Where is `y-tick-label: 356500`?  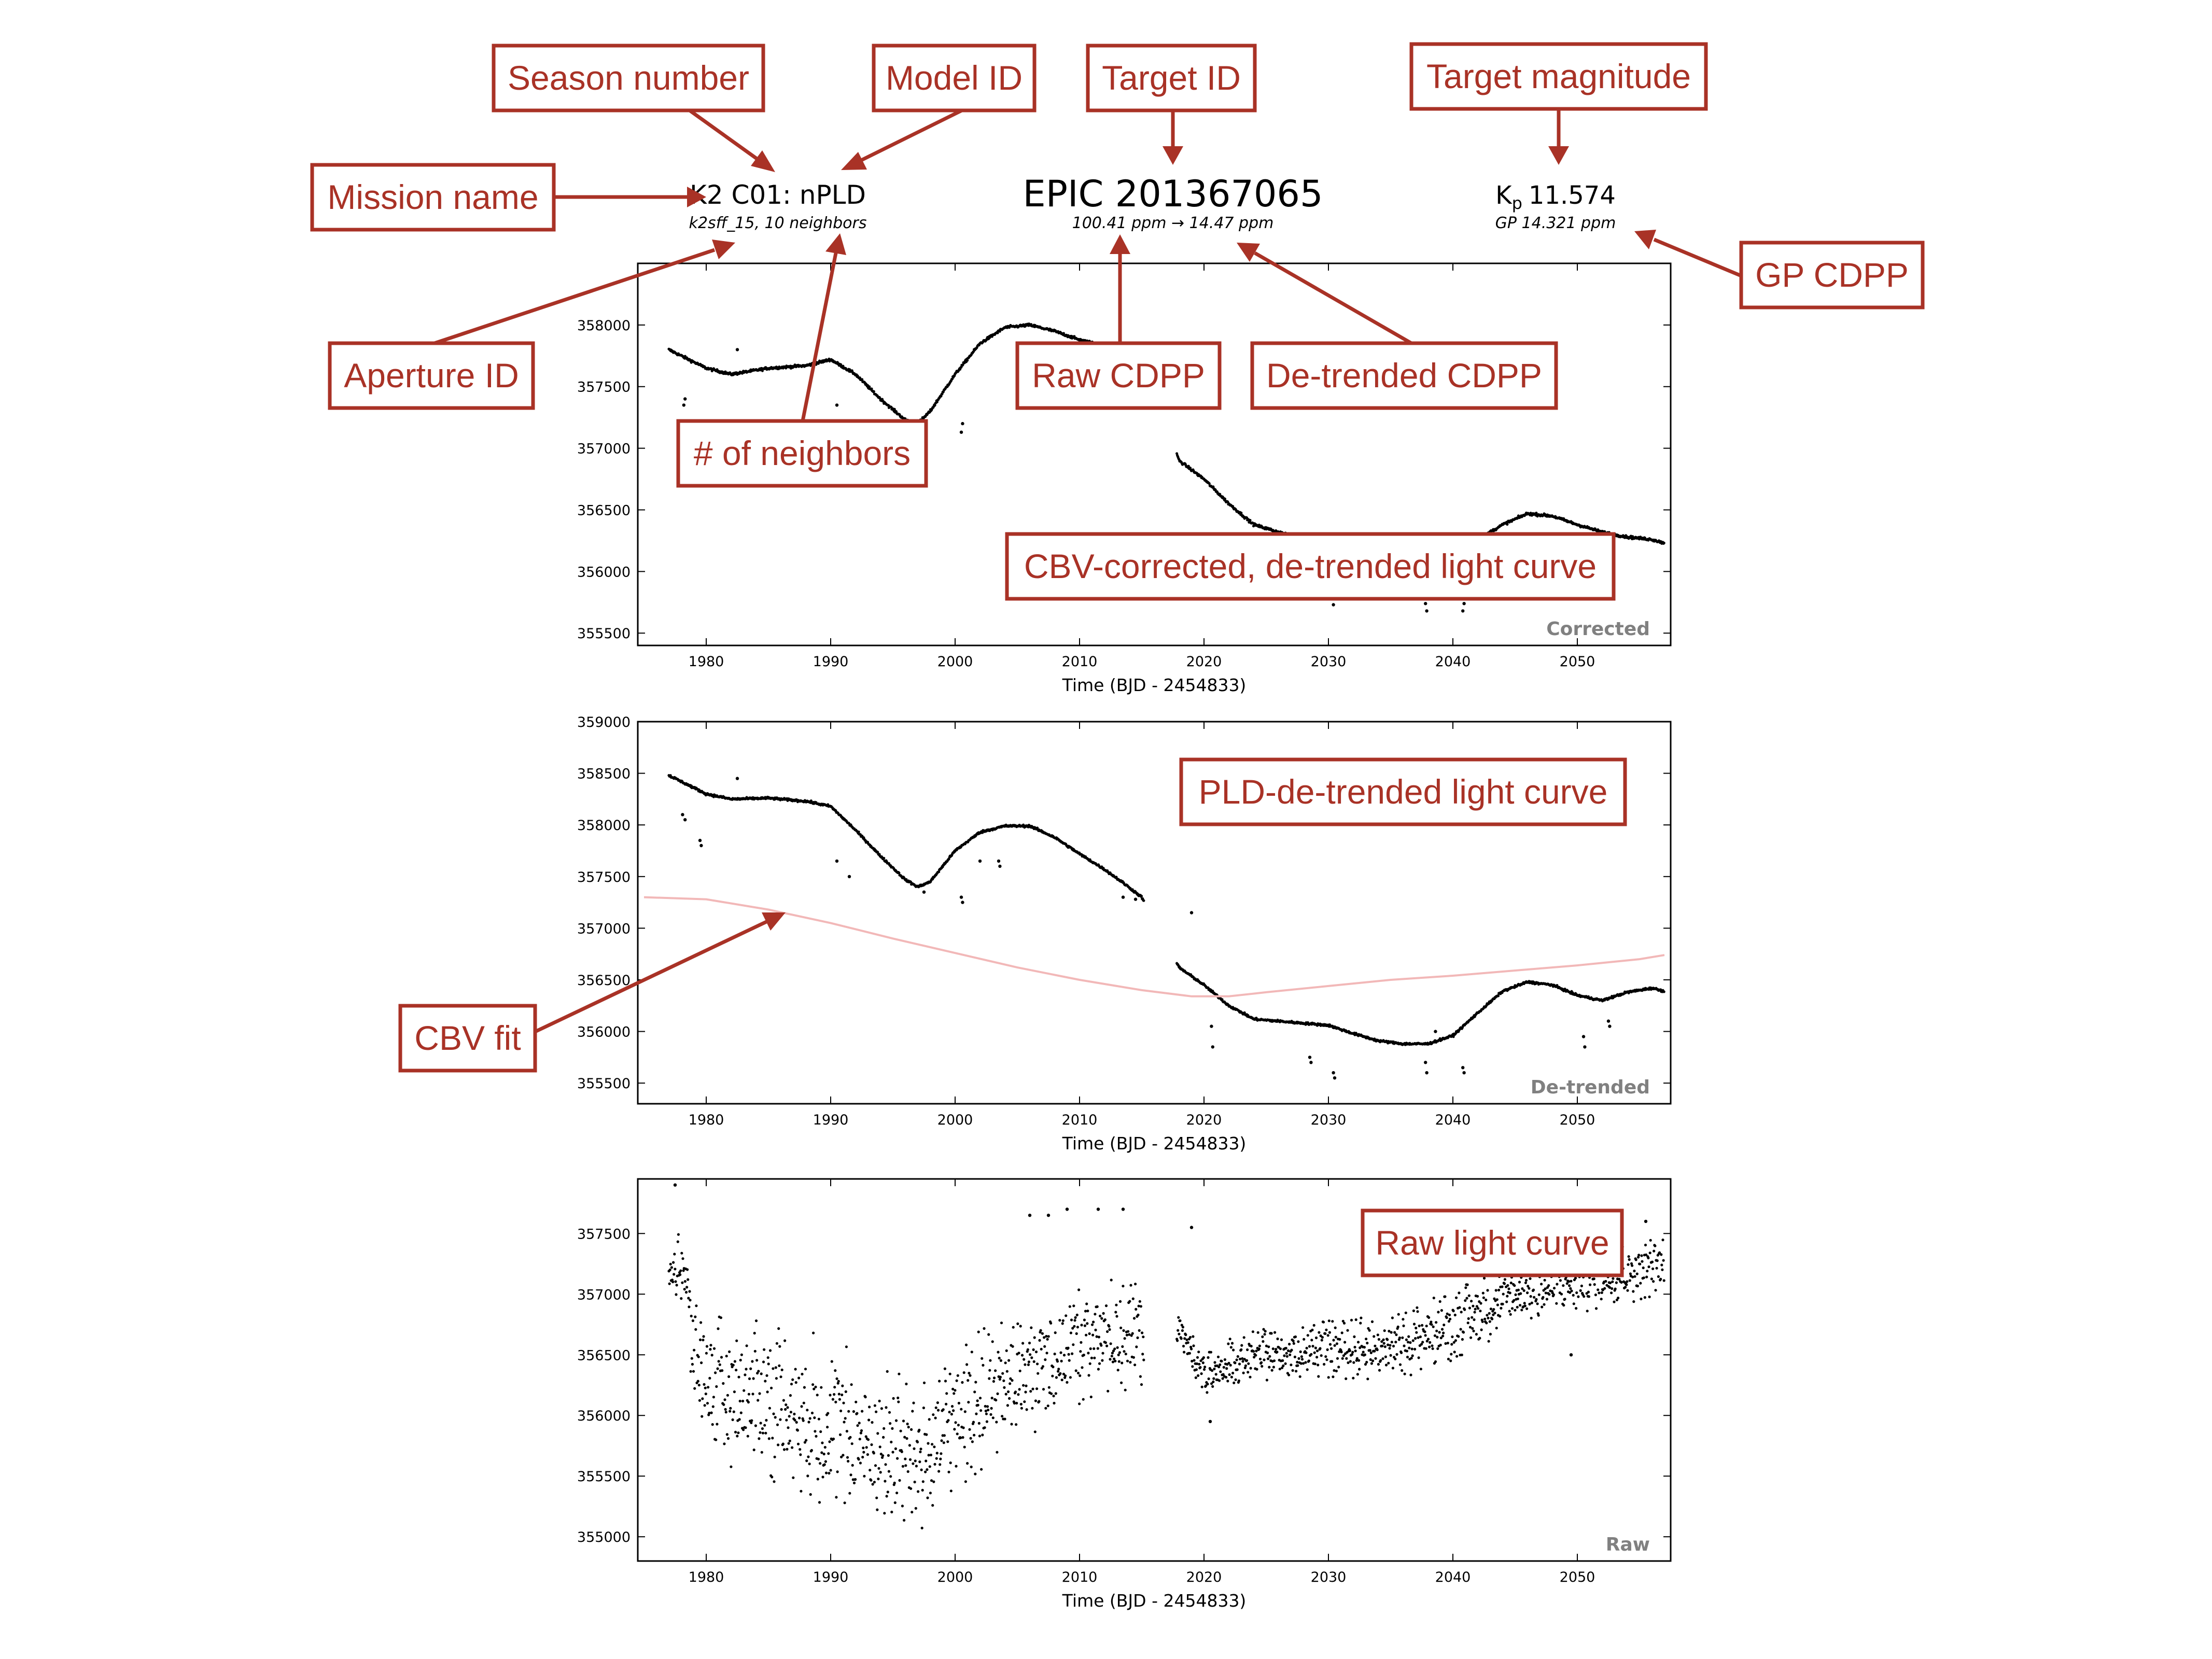 y-tick-label: 356500 is located at coordinates (604, 981).